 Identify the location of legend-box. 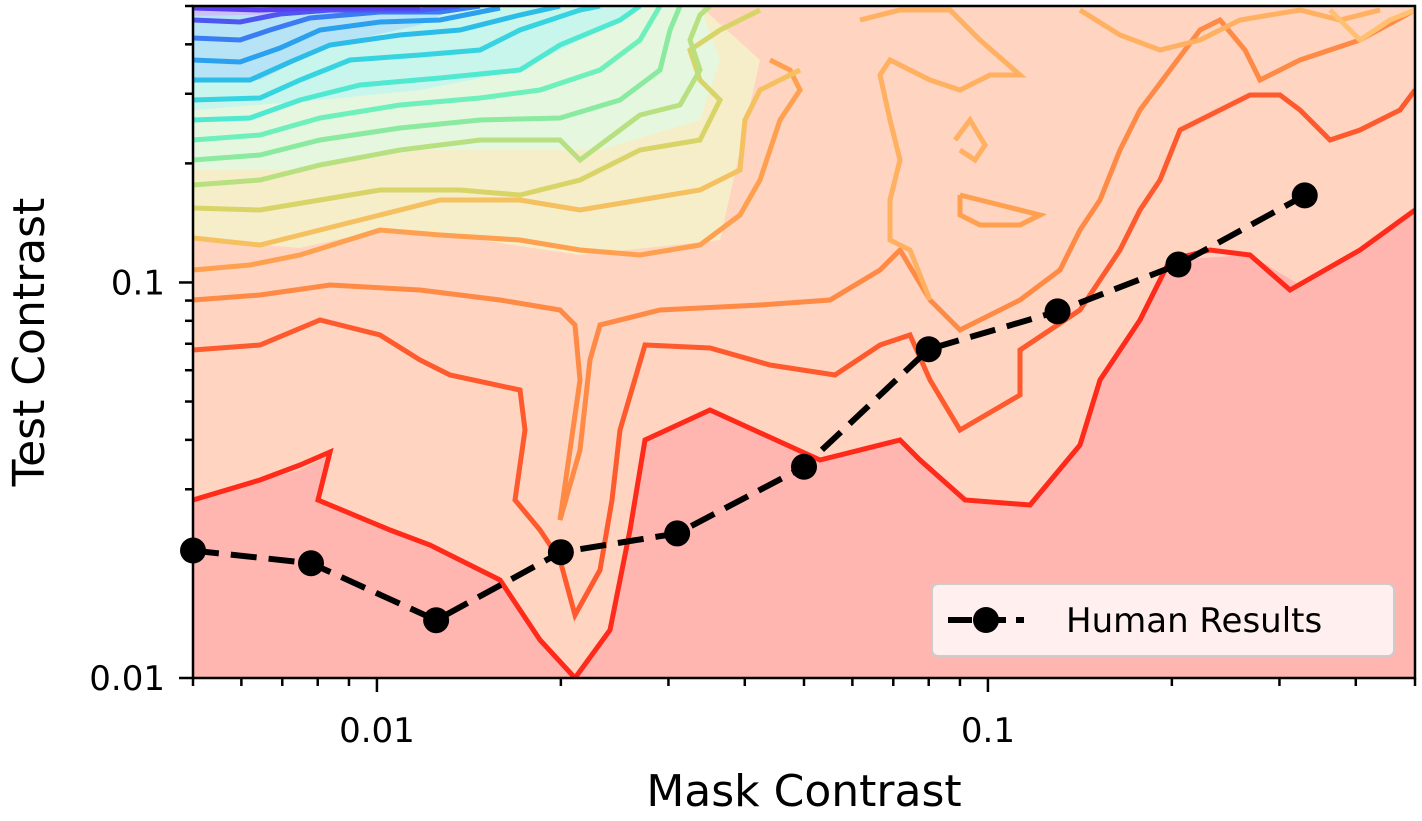
(1163, 620).